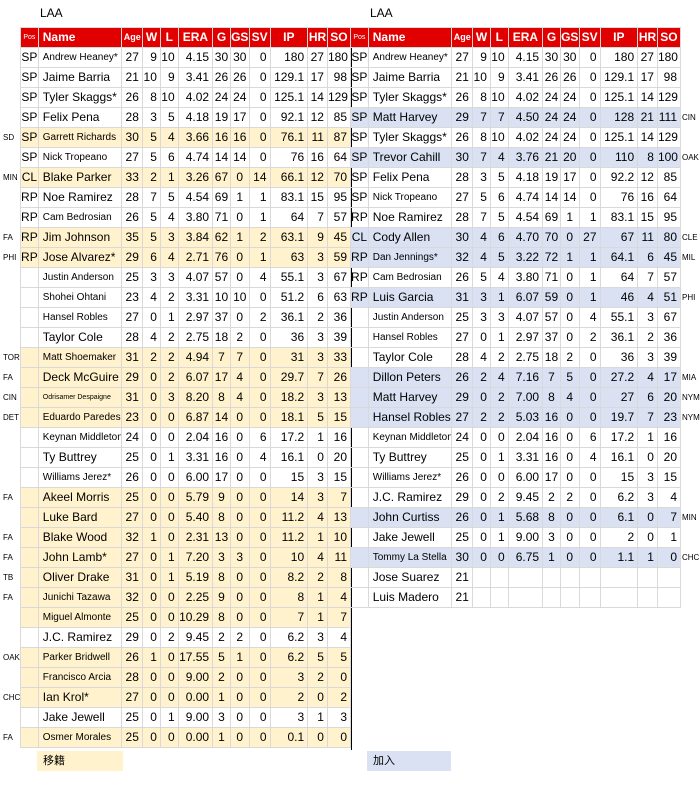 The height and width of the screenshot is (788, 700). I want to click on cell-so: 129, so click(339, 97).